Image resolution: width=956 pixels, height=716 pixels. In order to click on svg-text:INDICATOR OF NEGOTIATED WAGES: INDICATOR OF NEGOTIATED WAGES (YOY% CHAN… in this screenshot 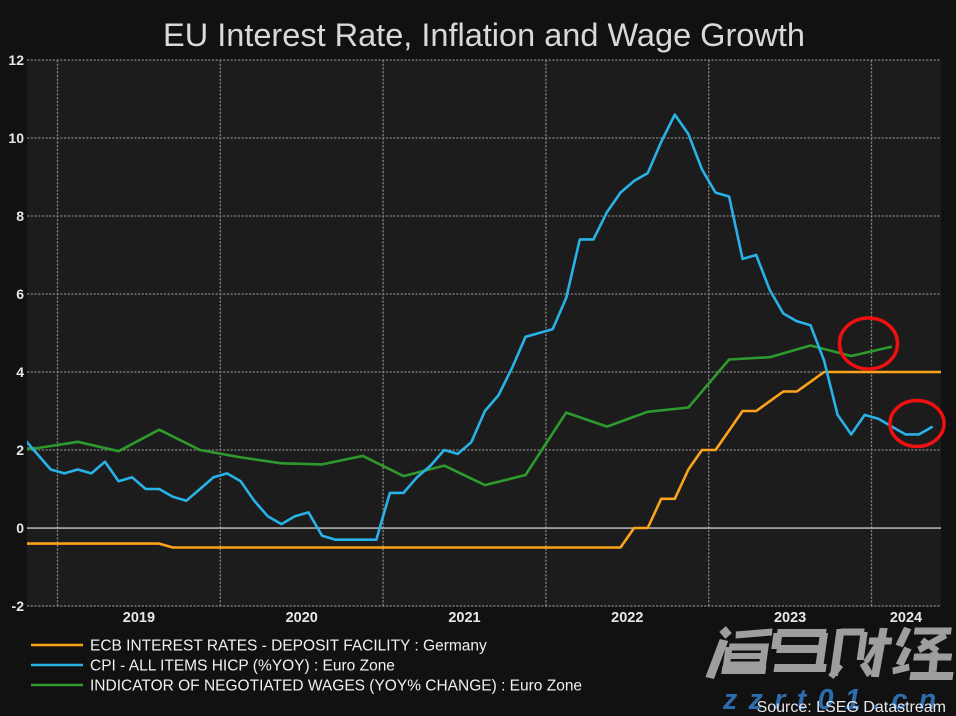, I will do `click(336, 686)`.